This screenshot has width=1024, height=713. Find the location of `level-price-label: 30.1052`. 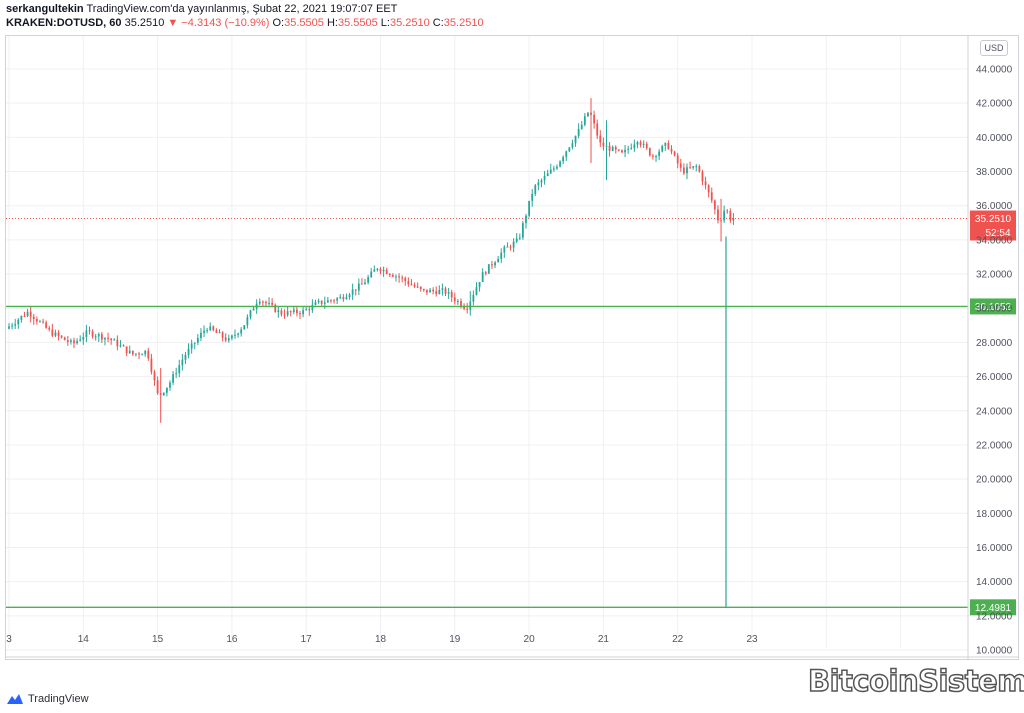

level-price-label: 30.1052 is located at coordinates (993, 307).